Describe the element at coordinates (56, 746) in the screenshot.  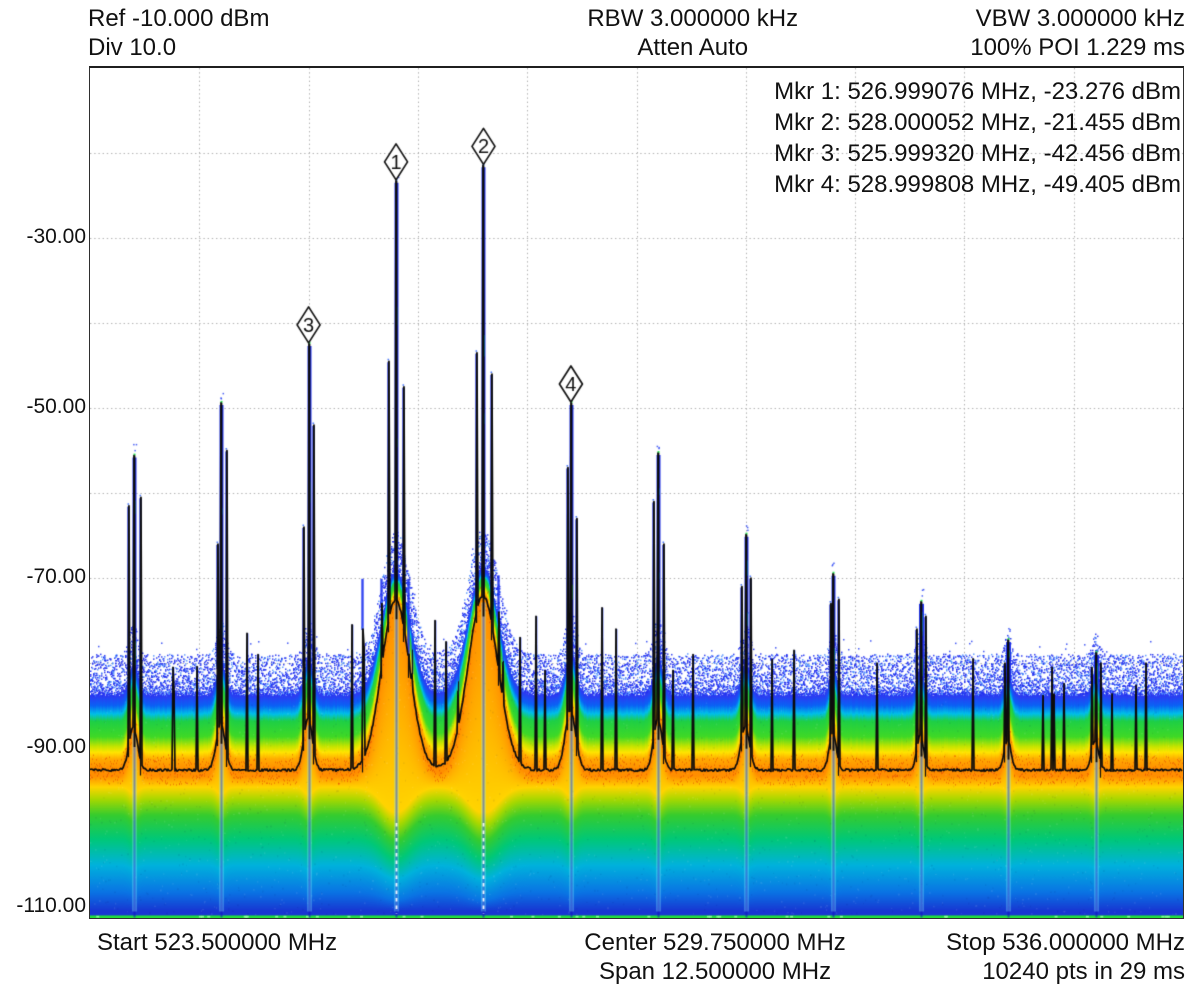
I see `y-axis-label: -90.00` at that location.